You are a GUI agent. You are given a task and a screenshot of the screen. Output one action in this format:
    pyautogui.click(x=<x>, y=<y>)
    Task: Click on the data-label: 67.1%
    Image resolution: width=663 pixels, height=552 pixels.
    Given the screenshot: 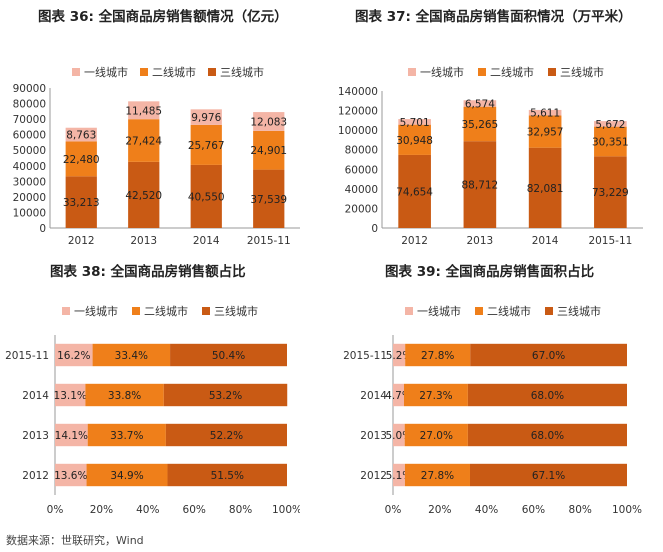 What is the action you would take?
    pyautogui.click(x=548, y=476)
    